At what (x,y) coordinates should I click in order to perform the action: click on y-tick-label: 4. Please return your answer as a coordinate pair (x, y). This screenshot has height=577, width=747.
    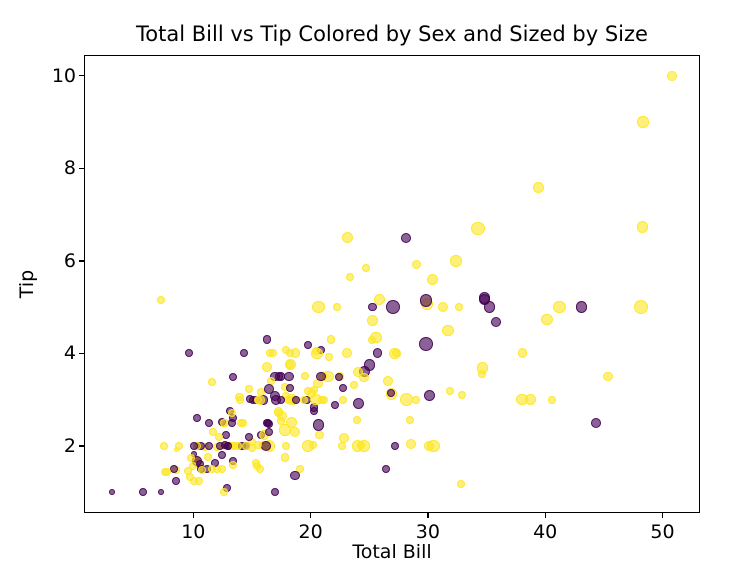
    Looking at the image, I should click on (69, 353).